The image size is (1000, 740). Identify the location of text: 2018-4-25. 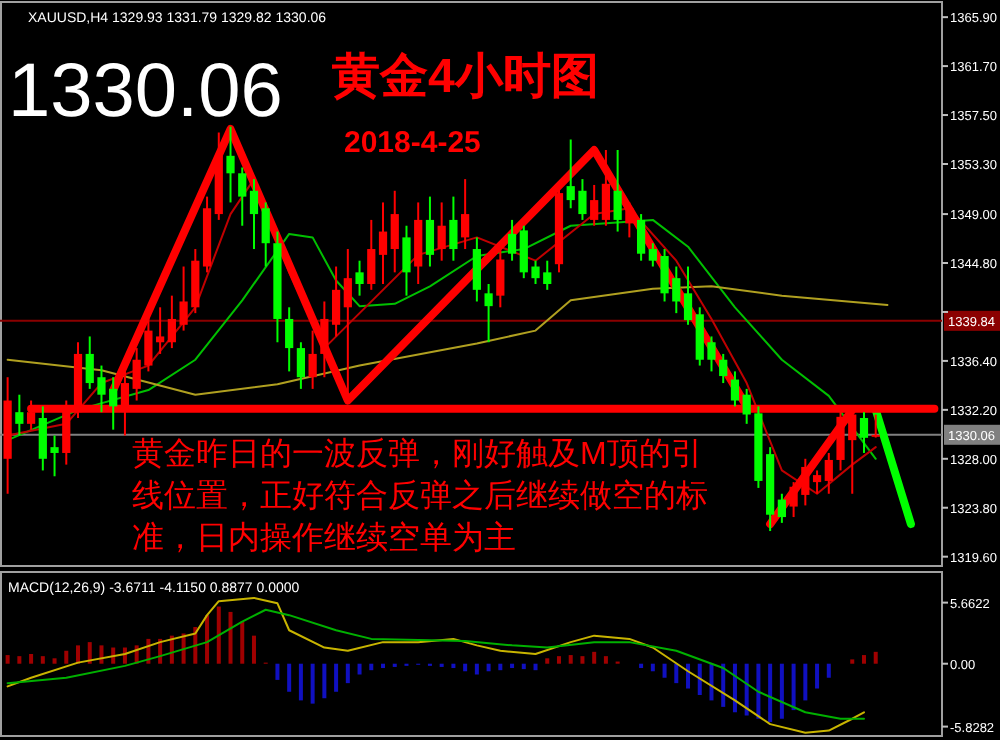
(412, 143).